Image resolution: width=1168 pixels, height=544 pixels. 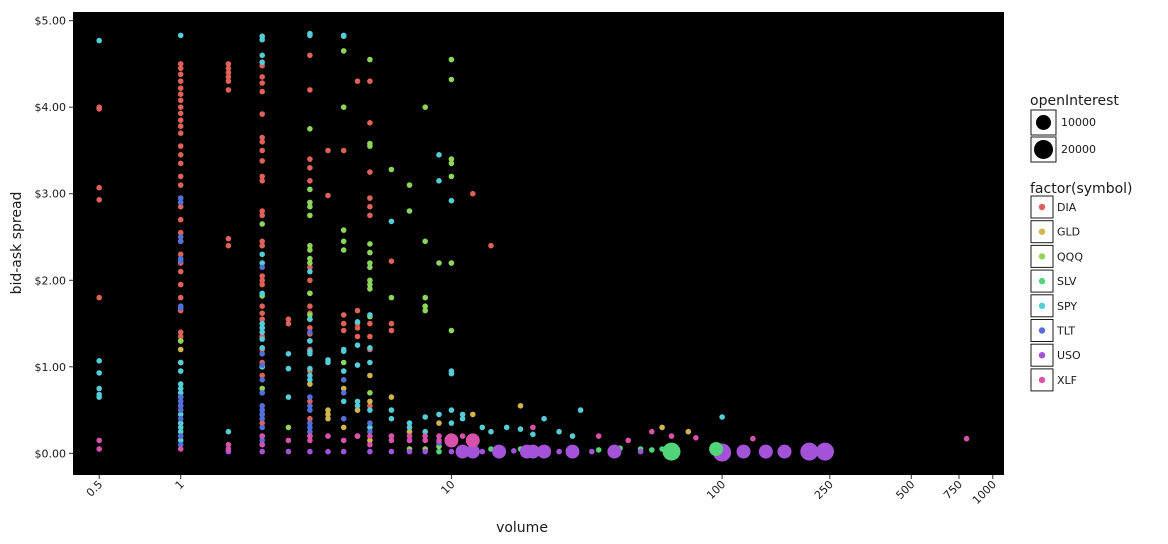 I want to click on x-tick-label: 500, so click(x=905, y=490).